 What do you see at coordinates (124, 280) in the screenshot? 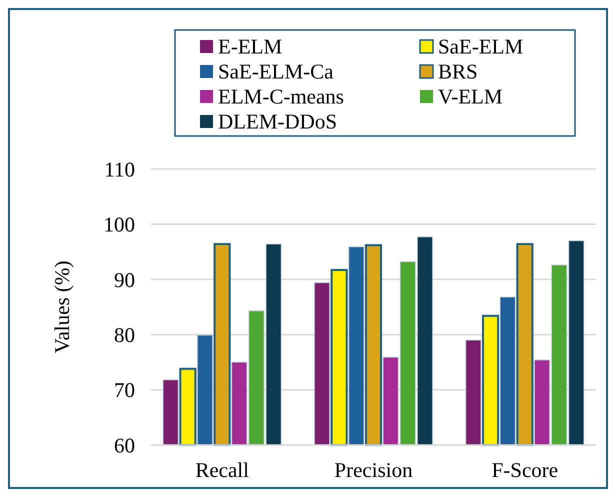
I see `y-tick-label: 90` at bounding box center [124, 280].